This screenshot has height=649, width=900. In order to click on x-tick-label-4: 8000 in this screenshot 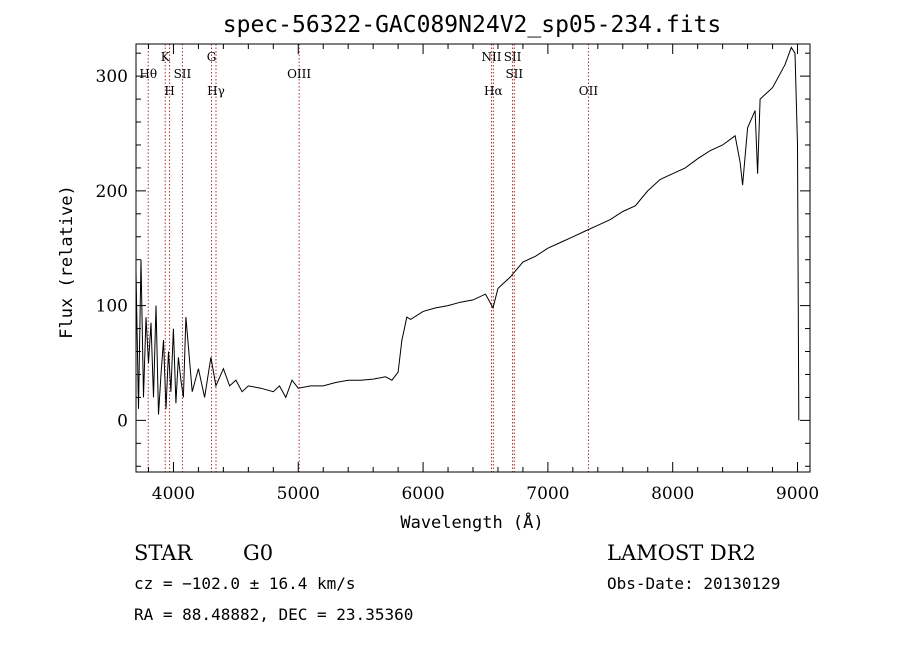, I will do `click(672, 494)`.